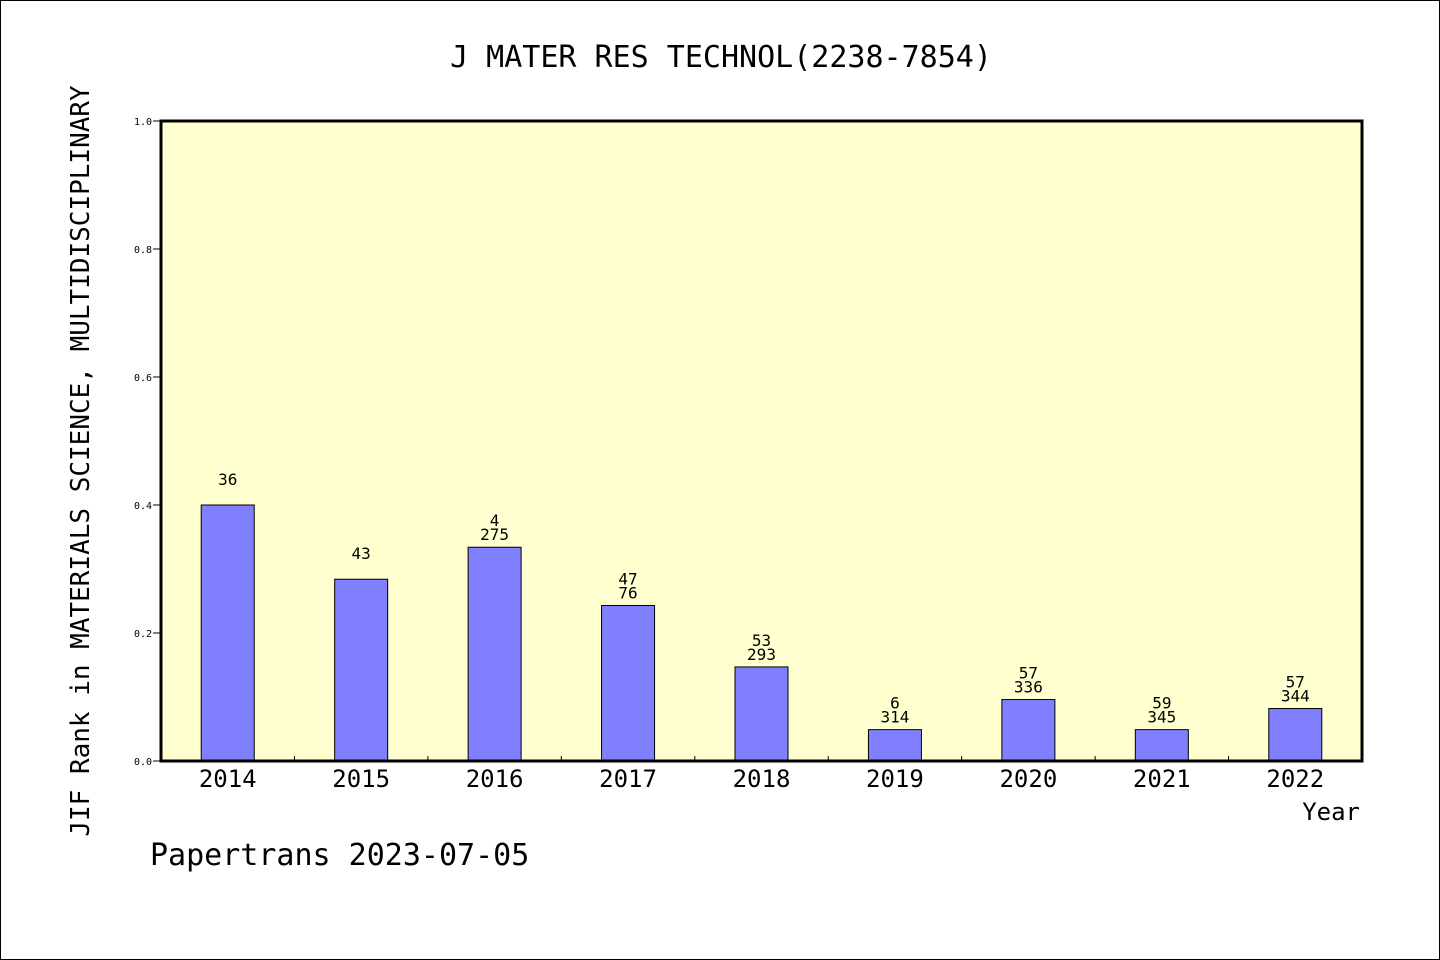 The width and height of the screenshot is (1440, 960). I want to click on bar-2017, so click(628, 683).